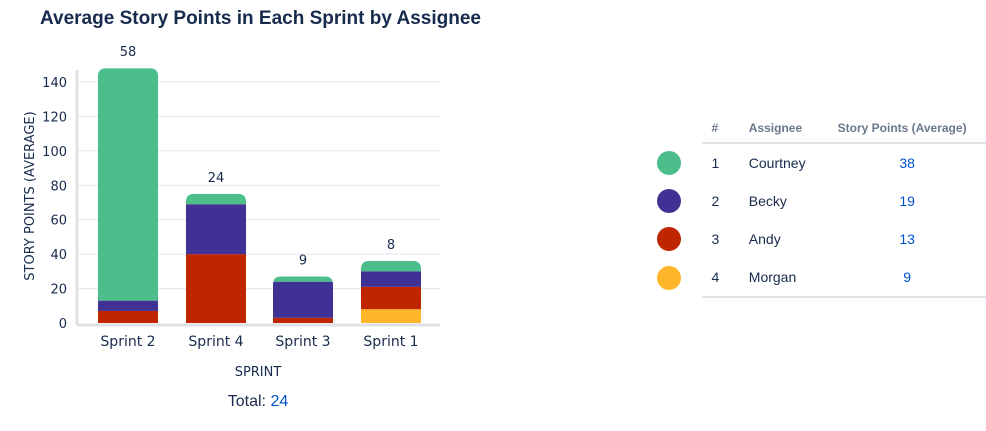 The width and height of the screenshot is (986, 431). I want to click on story-points-value: 13, so click(907, 239).